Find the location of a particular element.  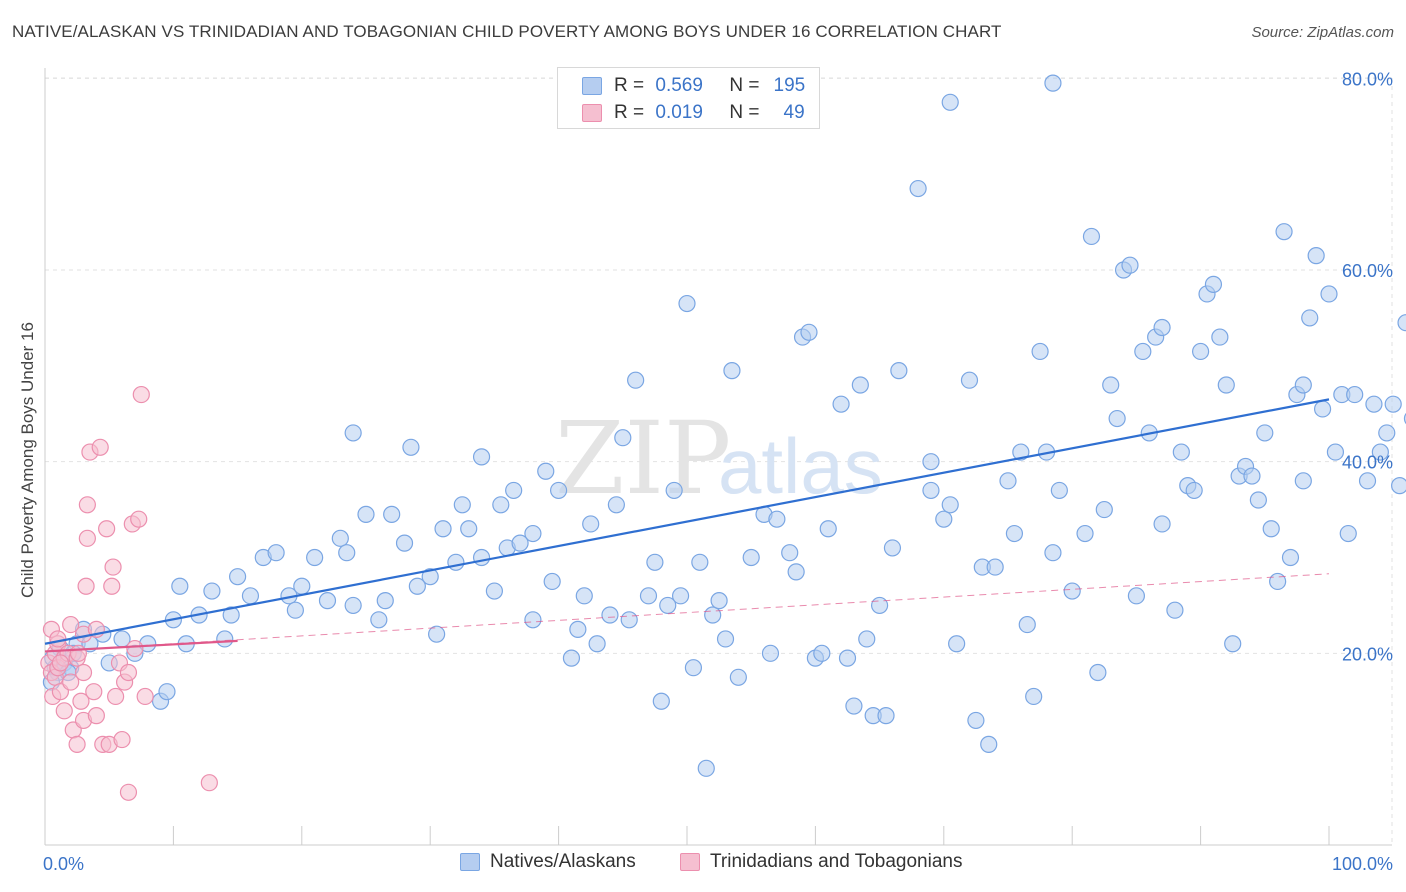

trinidad-n-value: 49 is located at coordinates (794, 112).